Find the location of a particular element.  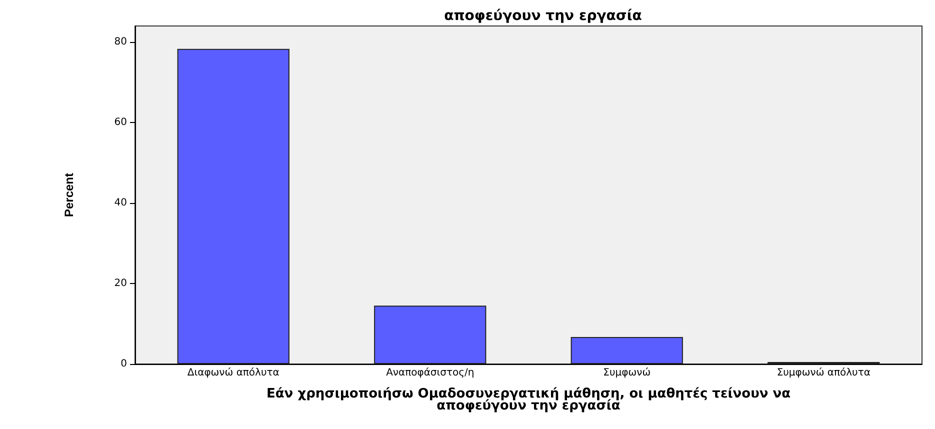

x-tick-label: Συμφωνώ απόλυτα is located at coordinates (823, 373).